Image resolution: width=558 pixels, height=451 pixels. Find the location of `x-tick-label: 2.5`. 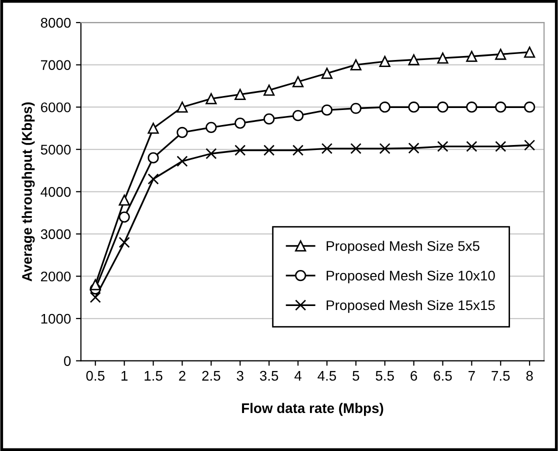

x-tick-label: 2.5 is located at coordinates (211, 375).